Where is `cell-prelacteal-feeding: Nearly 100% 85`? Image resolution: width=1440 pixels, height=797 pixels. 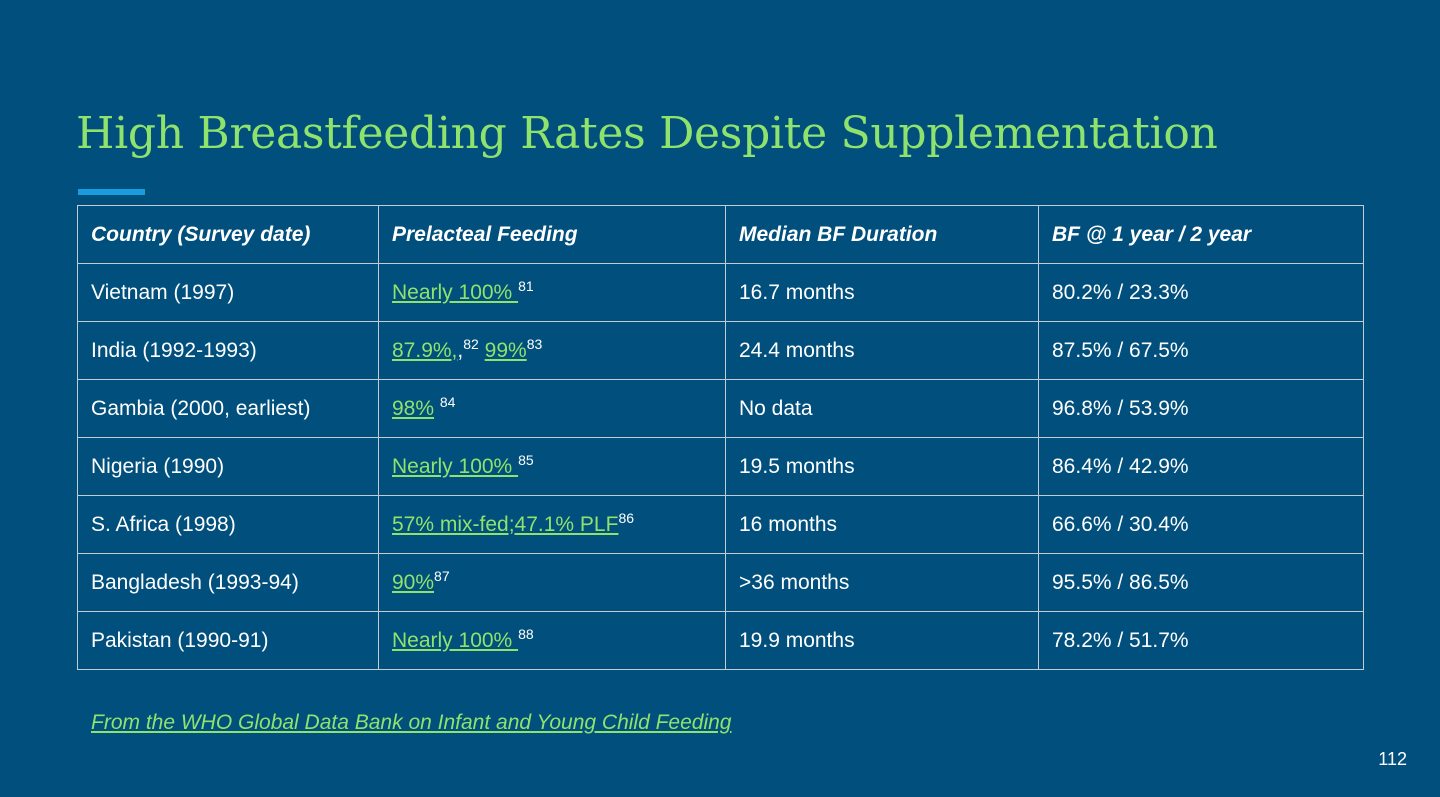
cell-prelacteal-feeding: Nearly 100% 85 is located at coordinates (552, 466).